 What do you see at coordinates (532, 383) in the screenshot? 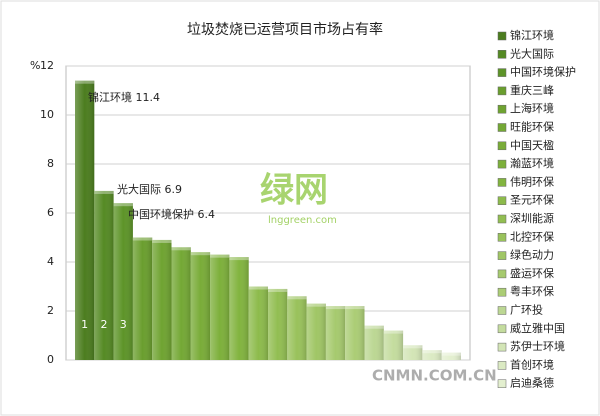
I see `legend-label: 启迪桑德` at bounding box center [532, 383].